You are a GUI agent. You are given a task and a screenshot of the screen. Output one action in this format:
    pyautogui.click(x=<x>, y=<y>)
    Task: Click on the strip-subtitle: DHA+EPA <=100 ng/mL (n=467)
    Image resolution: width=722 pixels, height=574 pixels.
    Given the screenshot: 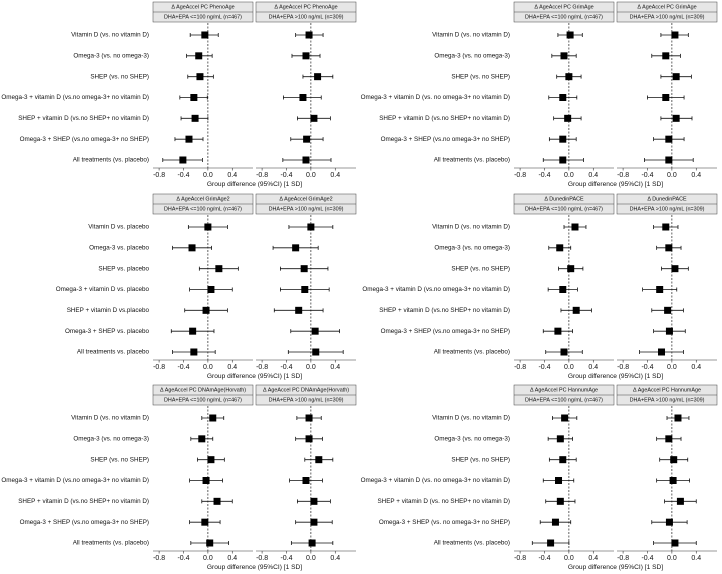 What is the action you would take?
    pyautogui.click(x=203, y=210)
    